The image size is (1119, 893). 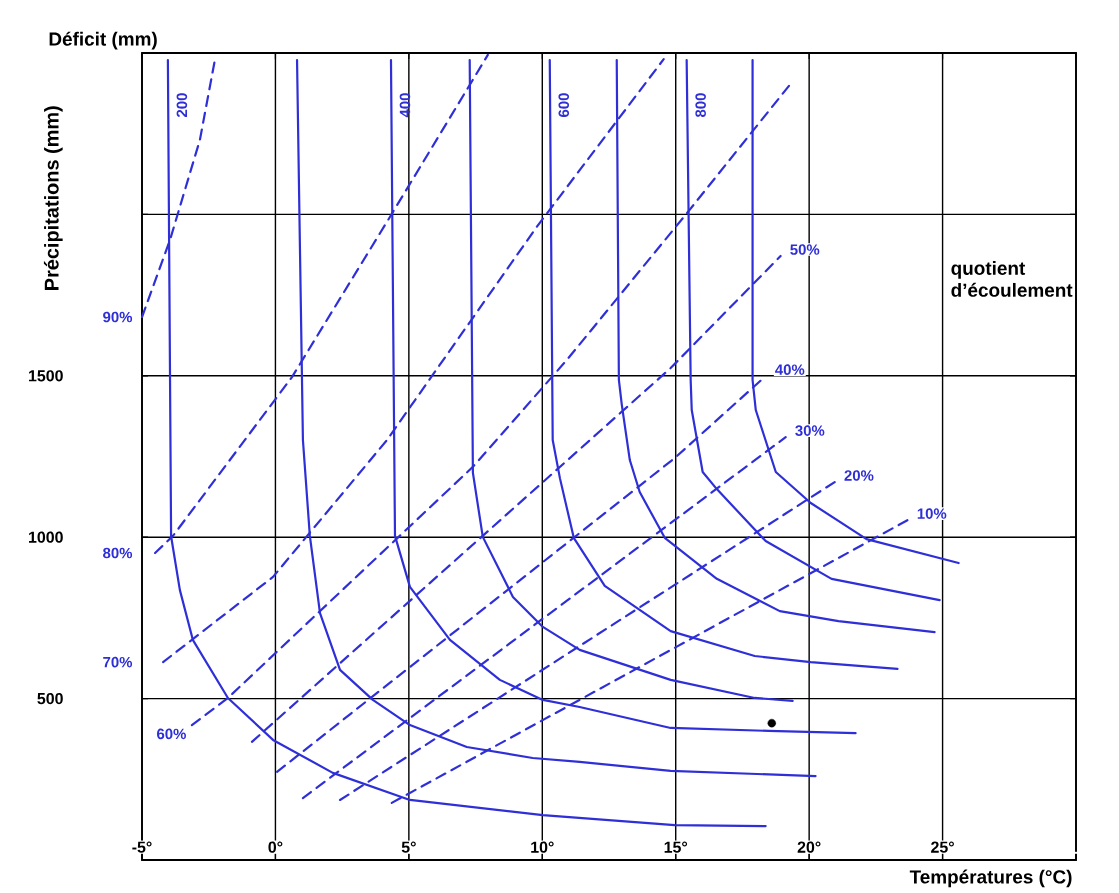 What do you see at coordinates (53, 198) in the screenshot?
I see `y-axis-title: Précipitations (mm)` at bounding box center [53, 198].